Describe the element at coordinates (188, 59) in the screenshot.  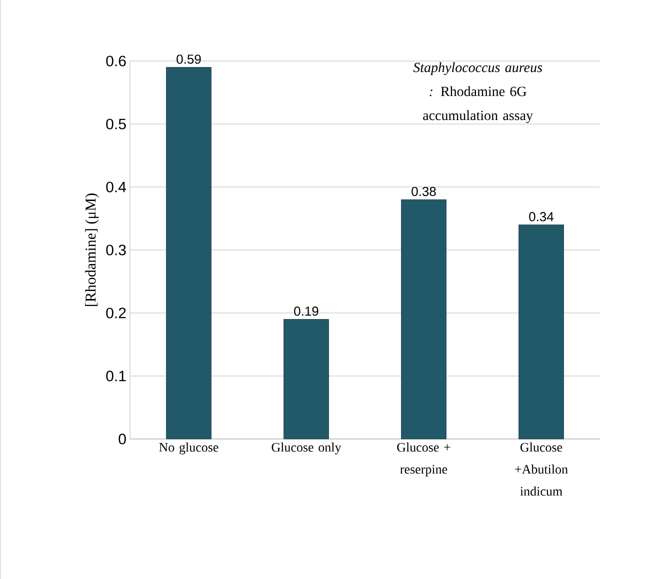
I see `data-label: 0.59` at that location.